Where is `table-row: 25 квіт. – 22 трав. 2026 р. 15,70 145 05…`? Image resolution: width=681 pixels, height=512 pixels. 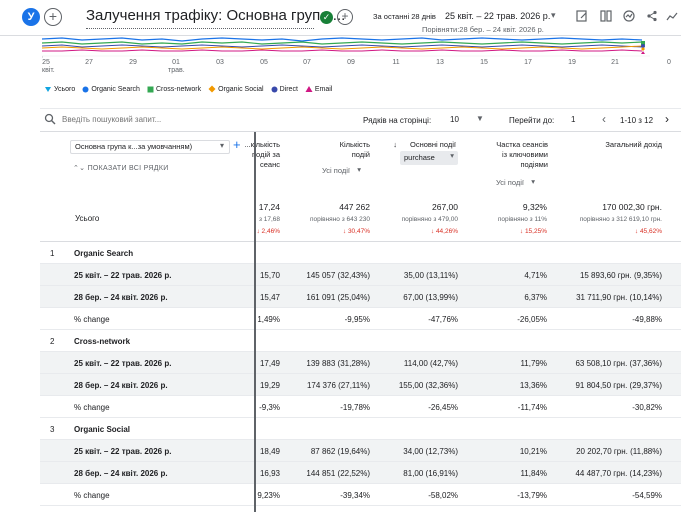 table-row: 25 квіт. – 22 трав. 2026 р. 15,70 145 05… is located at coordinates (360, 275).